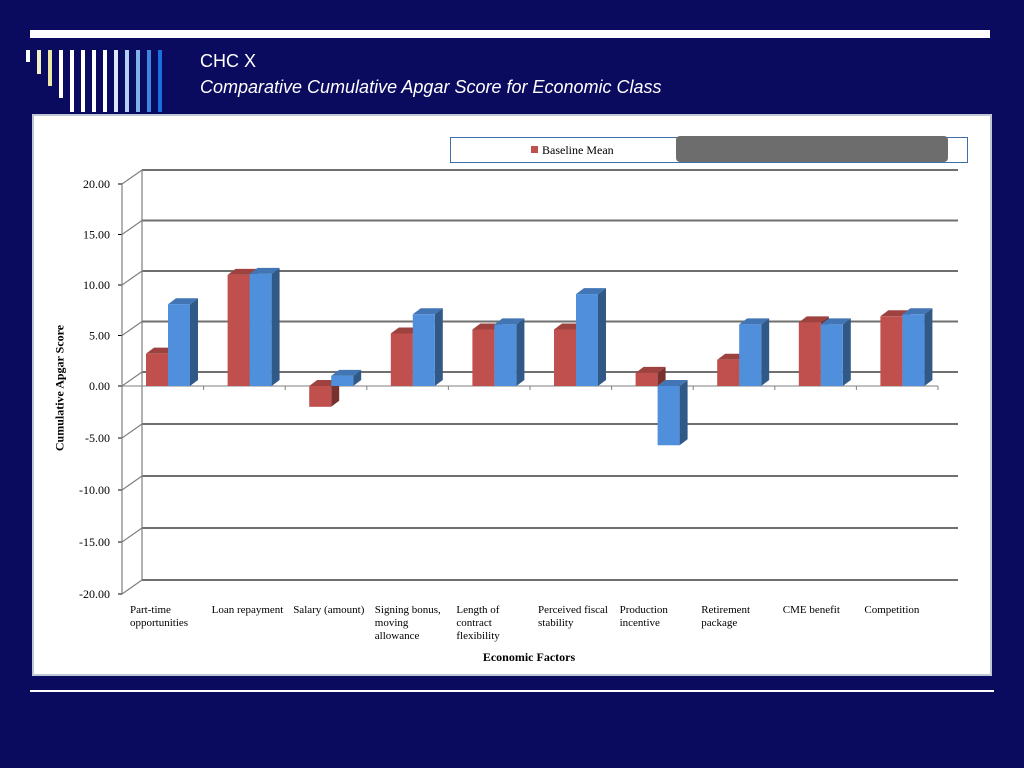 This screenshot has height=768, width=1024. I want to click on y-tick-label: 15.00, so click(96, 235).